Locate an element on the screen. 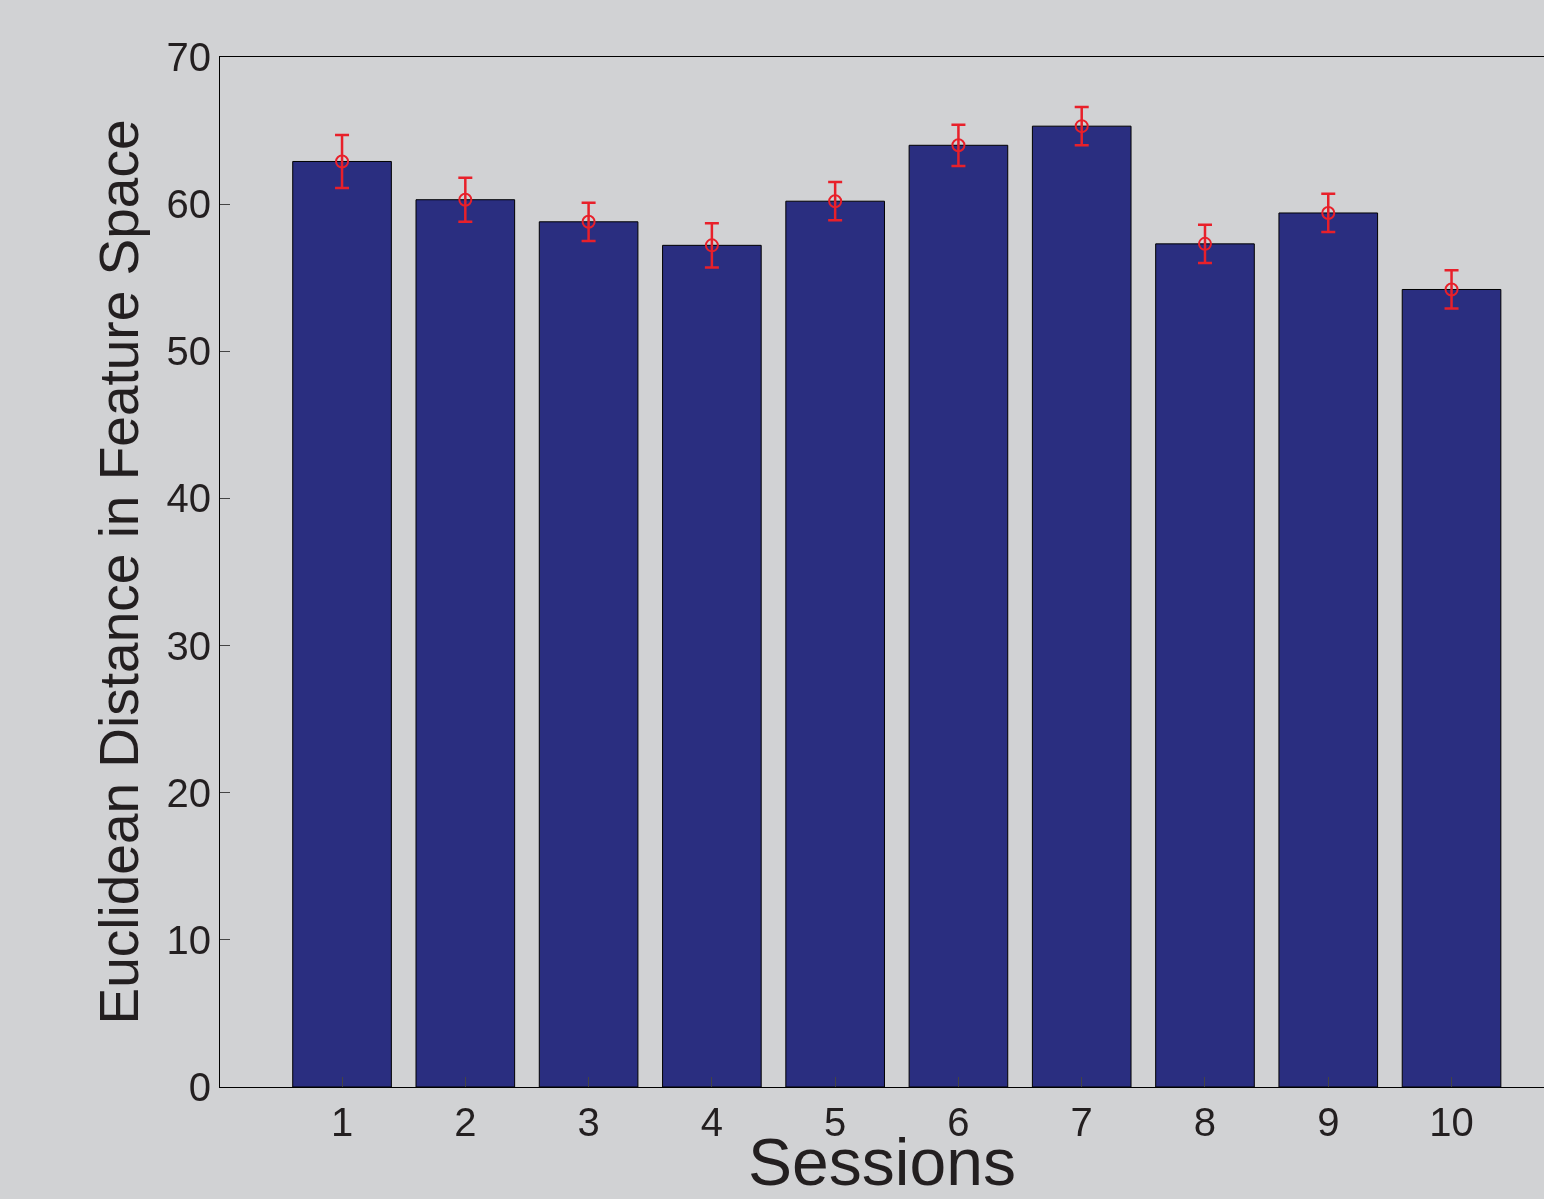 The height and width of the screenshot is (1199, 1544). x-tick-label: 1 is located at coordinates (342, 1122).